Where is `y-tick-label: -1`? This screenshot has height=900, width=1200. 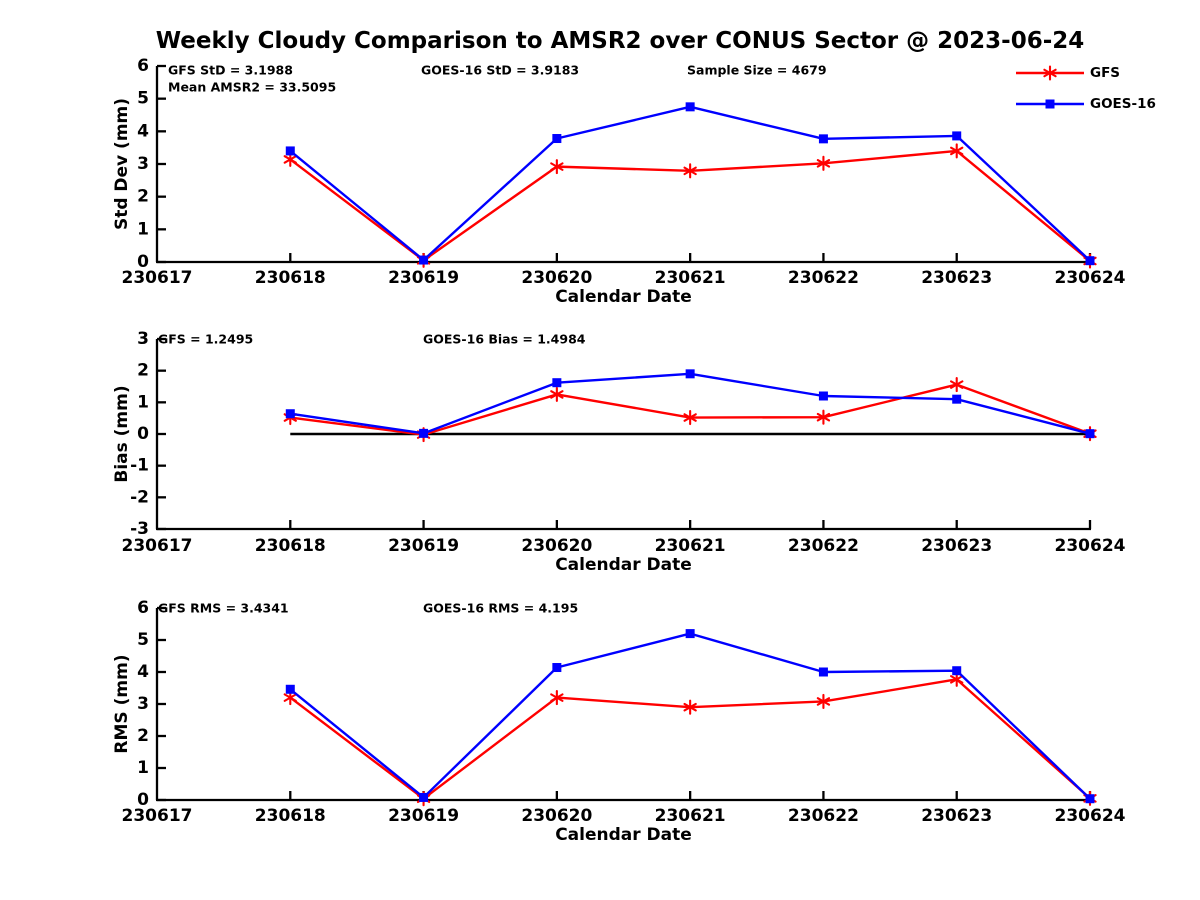
y-tick-label: -1 is located at coordinates (139, 466).